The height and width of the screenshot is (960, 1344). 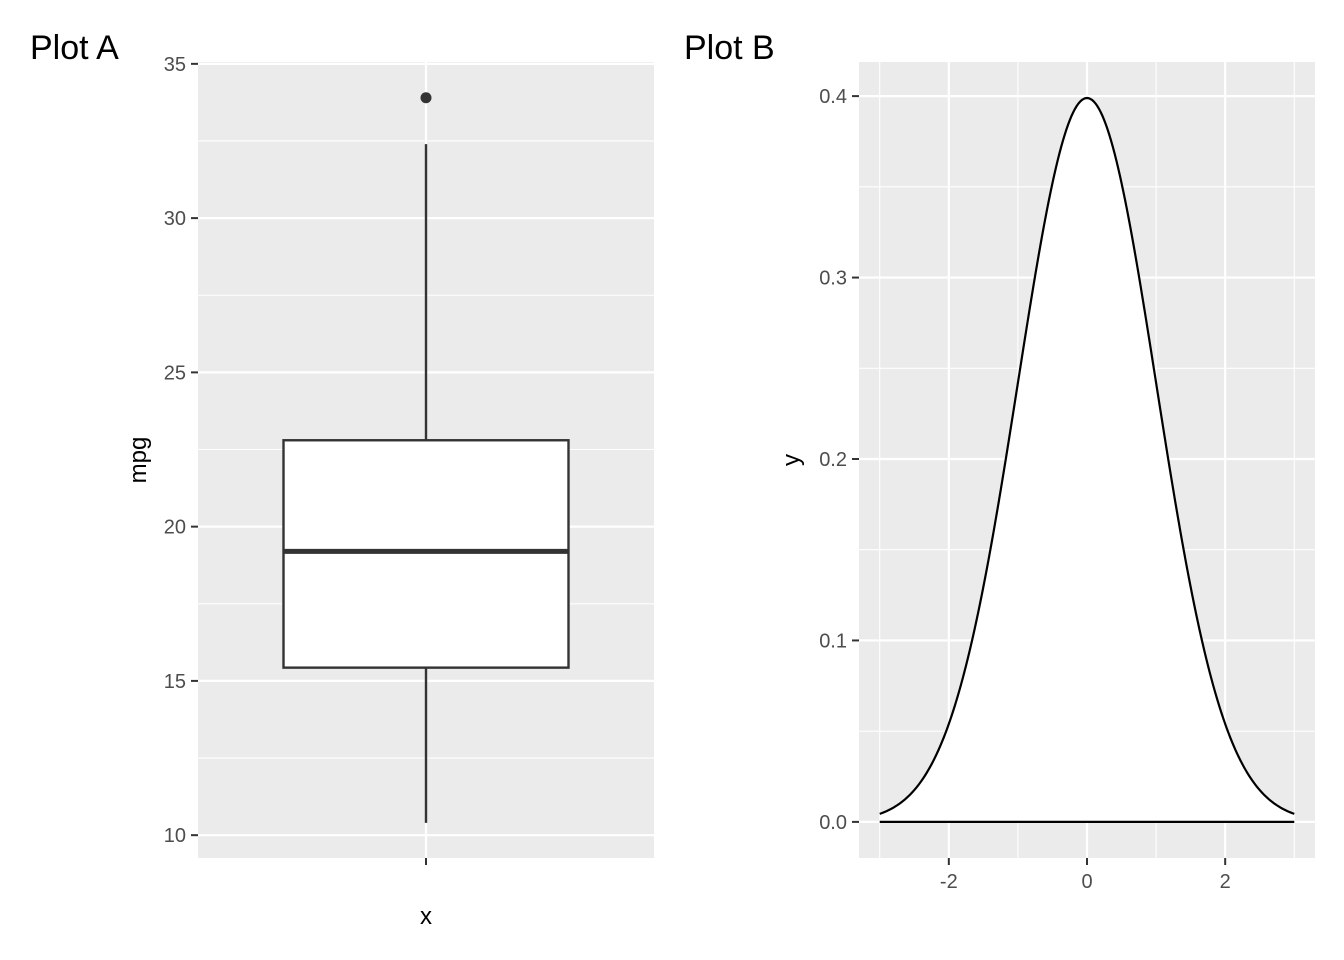 I want to click on plot-a-y-tick-label: 10, so click(x=175, y=836).